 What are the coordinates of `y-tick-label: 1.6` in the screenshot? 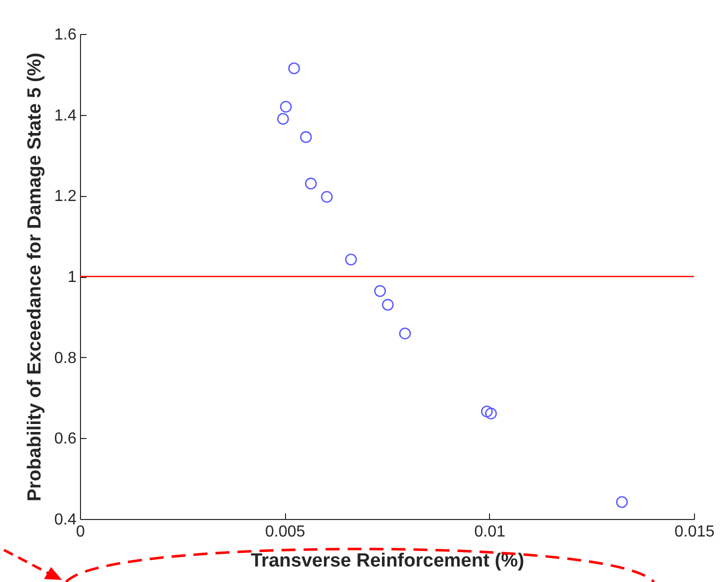 It's located at (65, 35).